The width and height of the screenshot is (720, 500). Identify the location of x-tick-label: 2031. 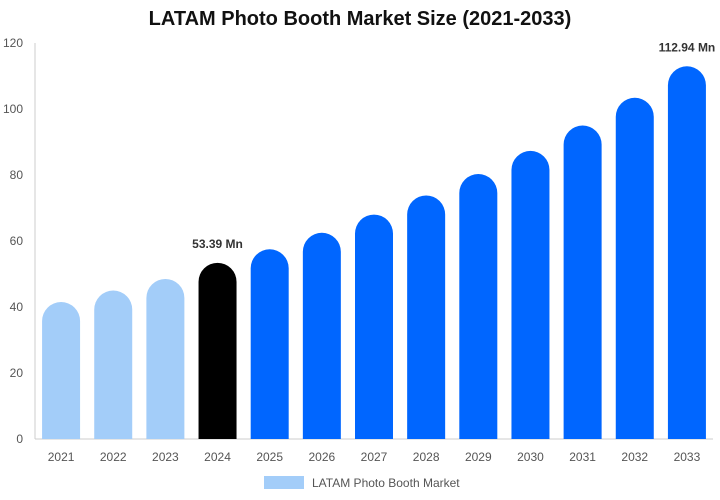
(582, 457).